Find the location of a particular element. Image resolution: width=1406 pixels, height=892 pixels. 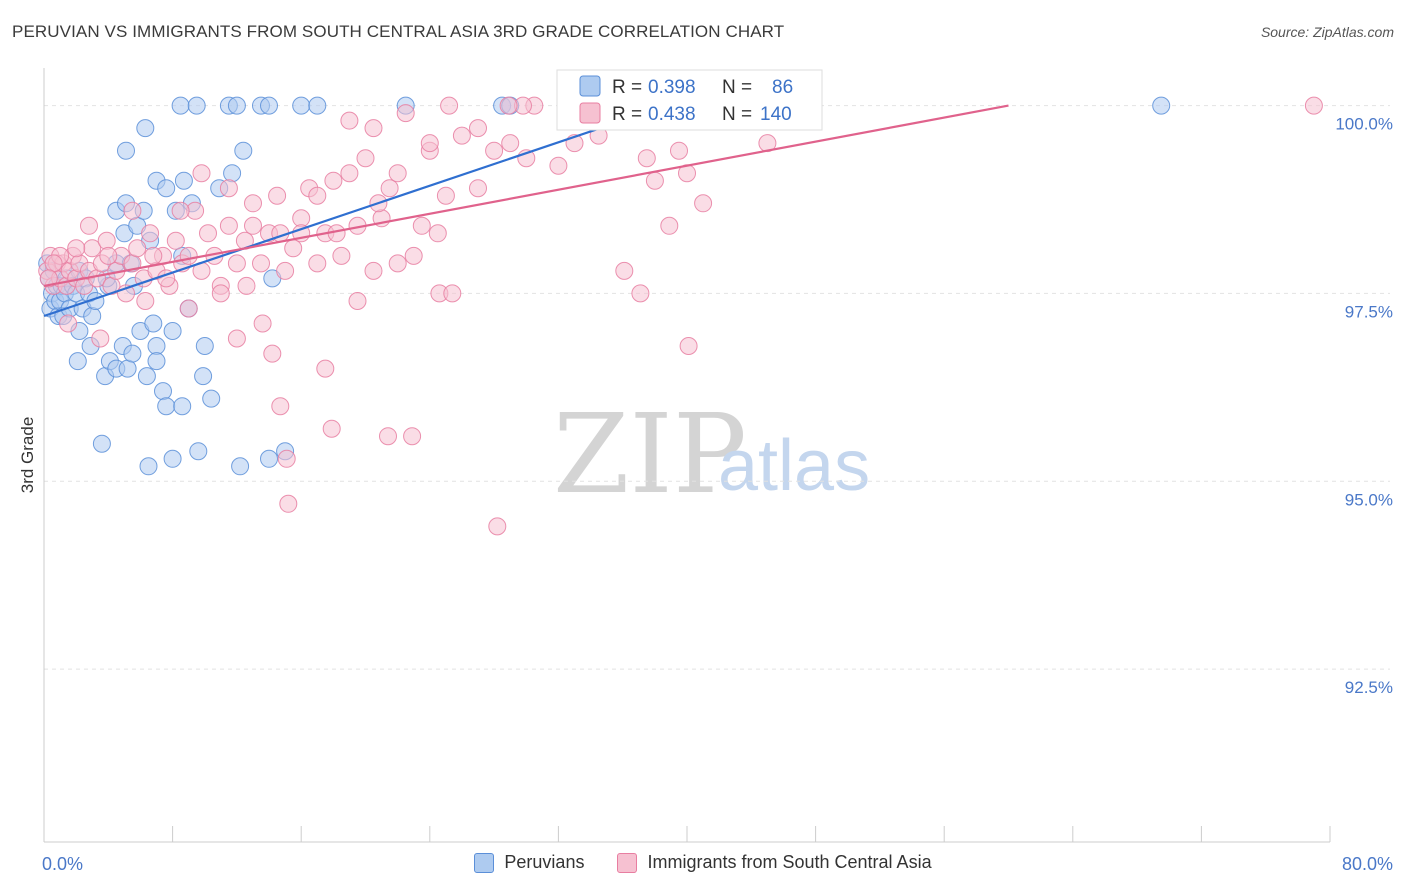

y-tick-labels: 100.0% 97.5% 95.0% 92.5% is located at coordinates (1364, 406).